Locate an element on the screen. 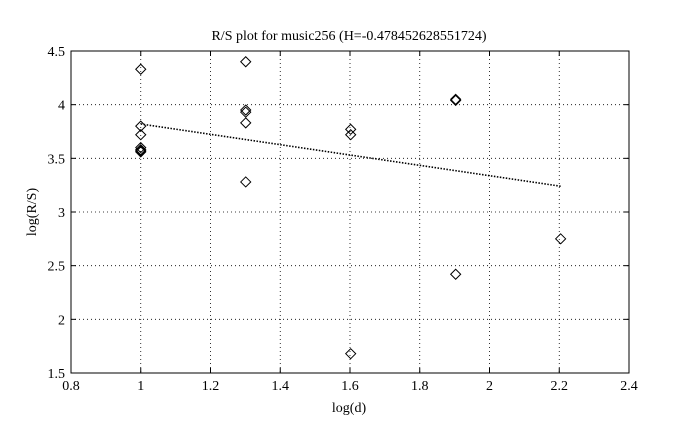  y-tick-label: 3.5 is located at coordinates (57, 159).